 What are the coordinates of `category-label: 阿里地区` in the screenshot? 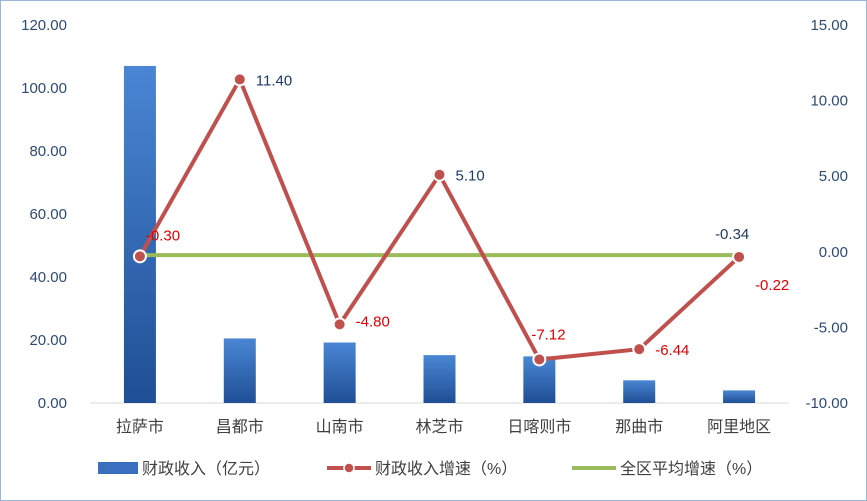 It's located at (739, 427).